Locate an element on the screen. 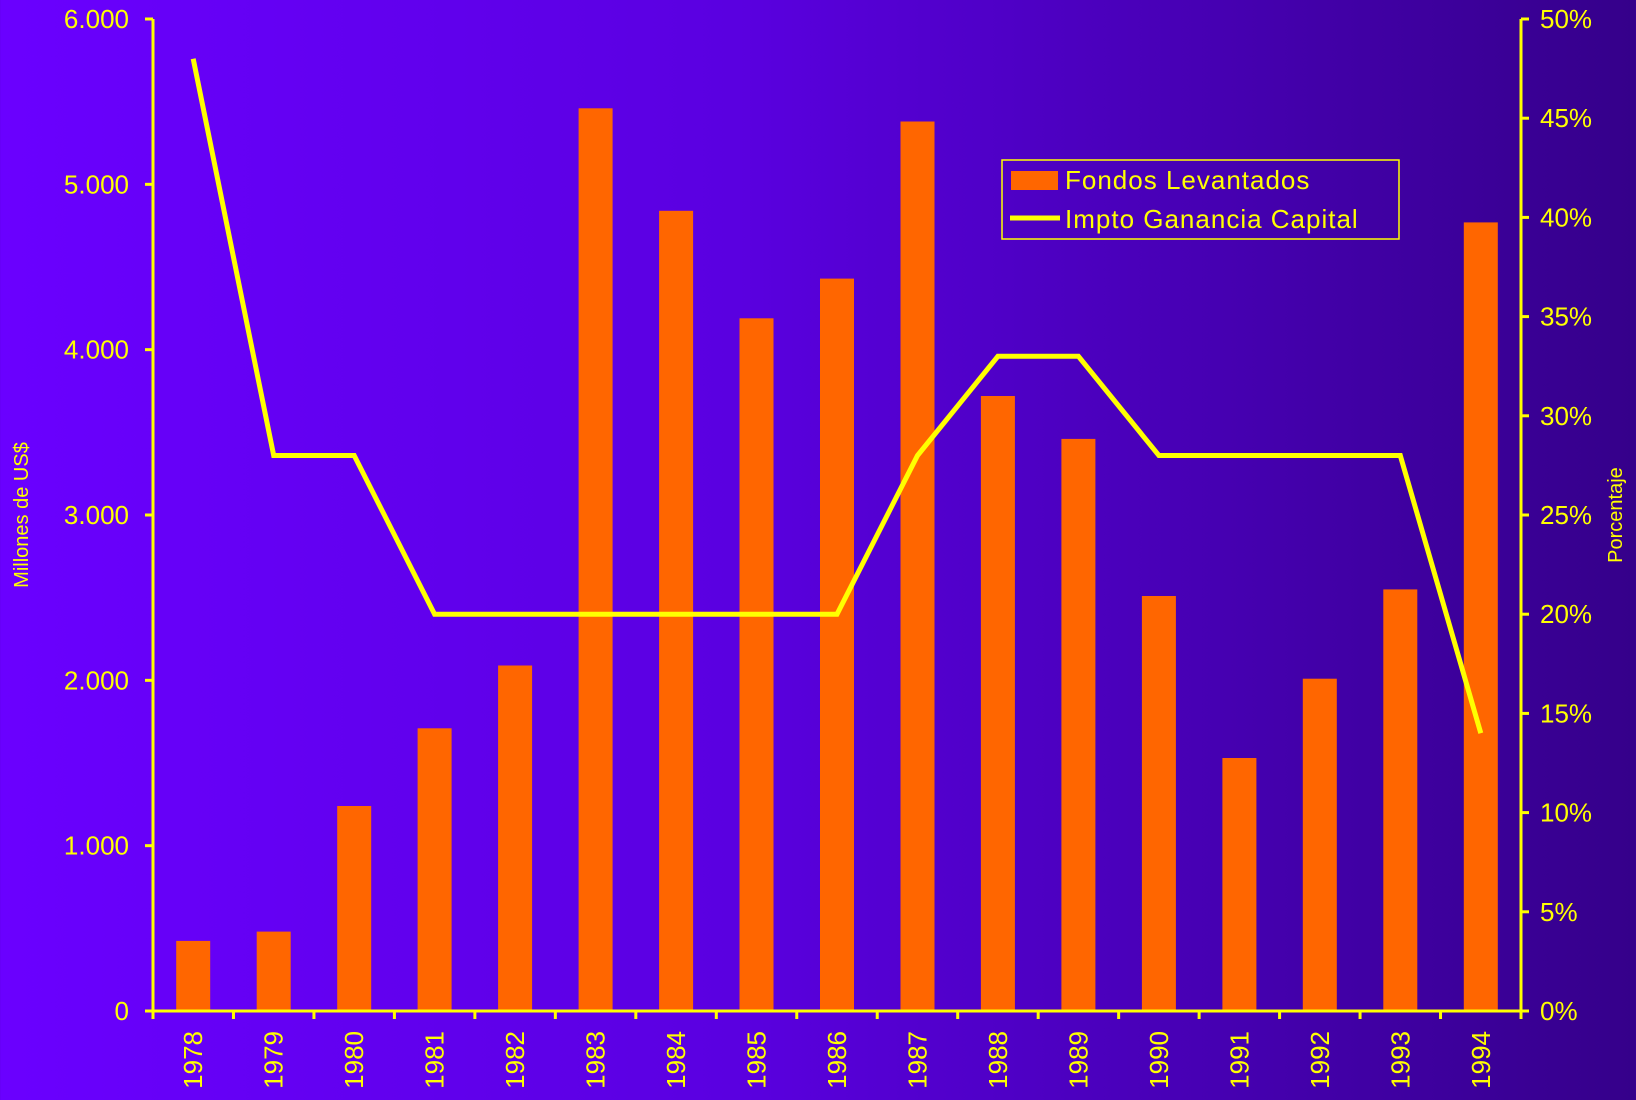 Image resolution: width=1636 pixels, height=1100 pixels. right-tick-label: 40% is located at coordinates (1566, 217).